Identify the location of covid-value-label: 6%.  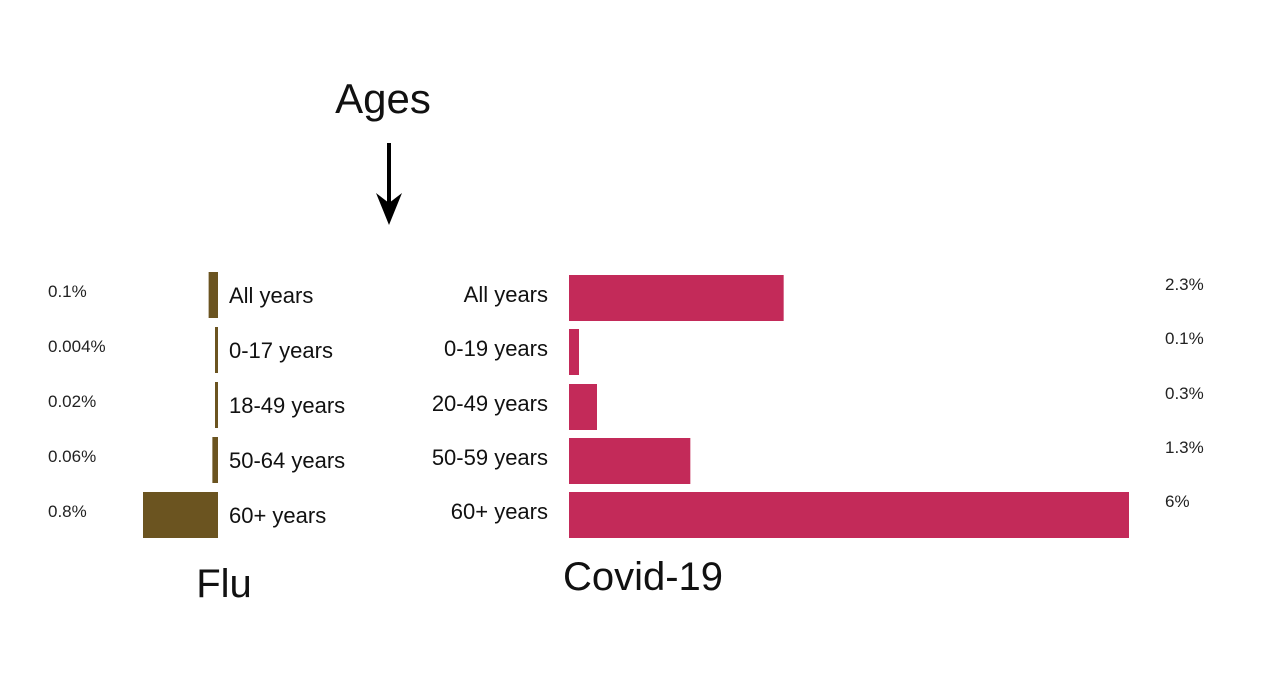
(1177, 501).